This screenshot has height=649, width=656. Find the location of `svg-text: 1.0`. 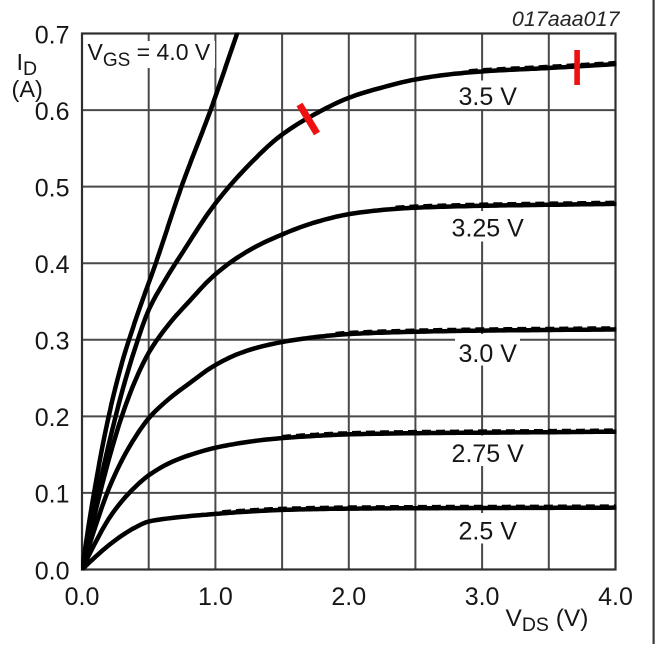

svg-text: 1.0 is located at coordinates (215, 597).